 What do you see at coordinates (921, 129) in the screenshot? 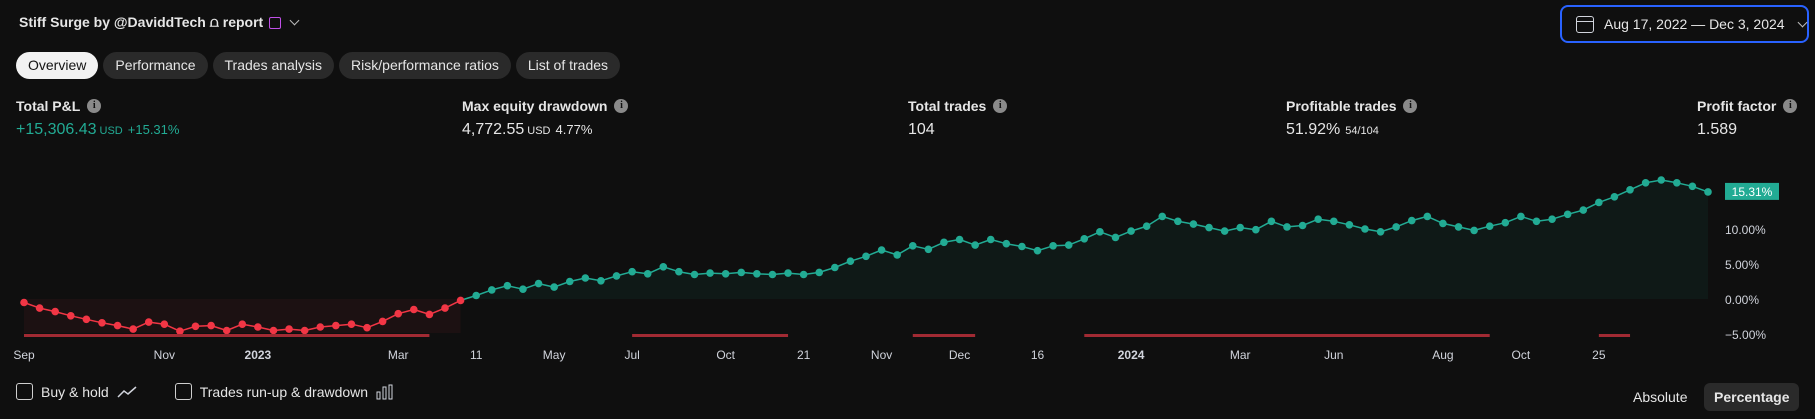
I see `metric-value: 104` at bounding box center [921, 129].